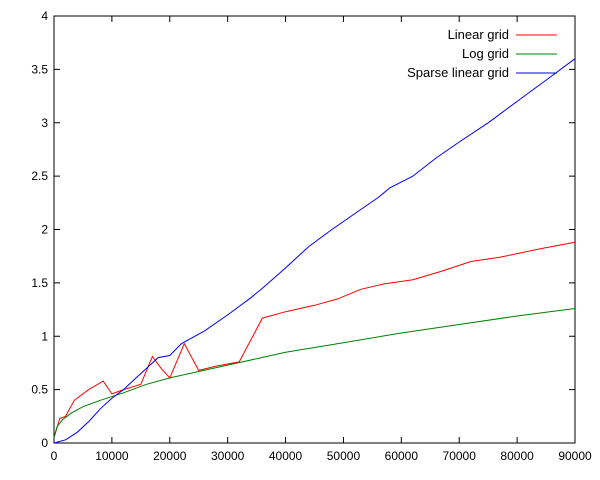  Describe the element at coordinates (112, 456) in the screenshot. I see `x-tick-label: 10000` at that location.